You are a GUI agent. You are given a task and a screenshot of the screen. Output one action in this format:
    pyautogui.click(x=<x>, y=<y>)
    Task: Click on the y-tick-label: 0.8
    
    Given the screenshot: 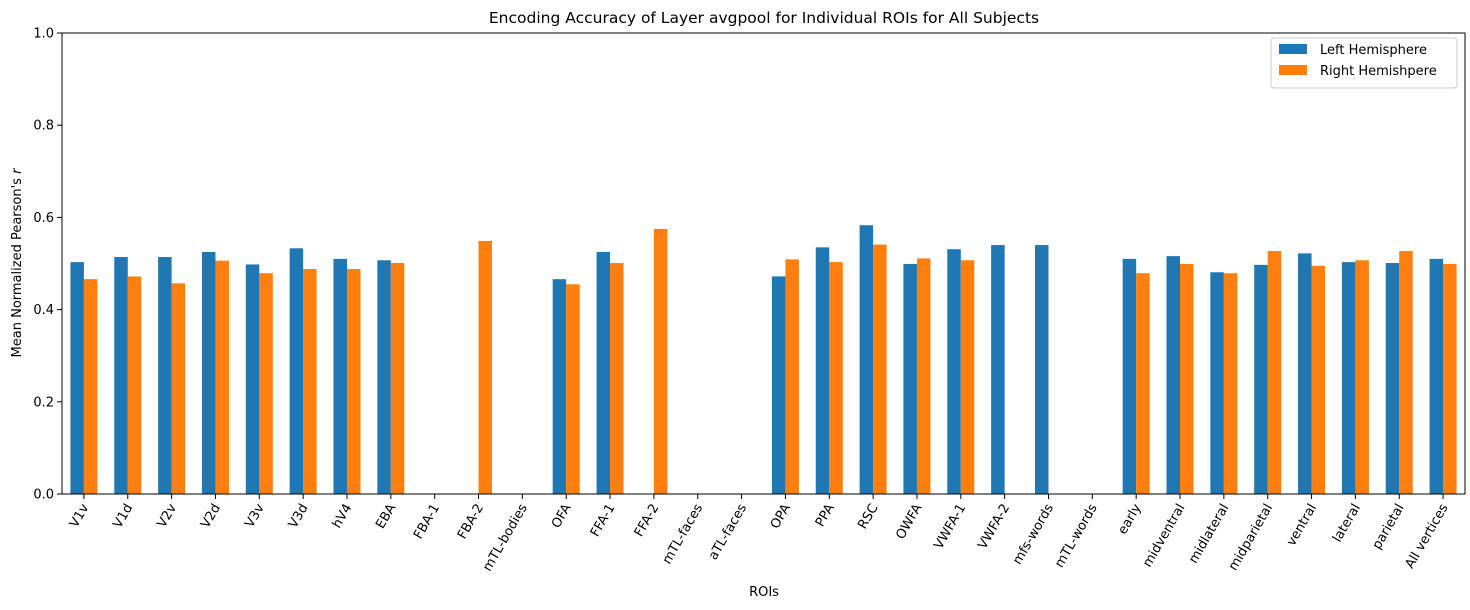 What is the action you would take?
    pyautogui.click(x=43, y=126)
    